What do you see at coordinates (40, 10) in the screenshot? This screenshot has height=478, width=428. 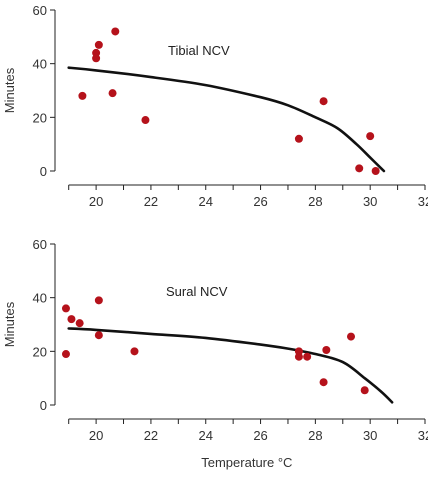 I see `tibial-y-tick-label: 60` at bounding box center [40, 10].